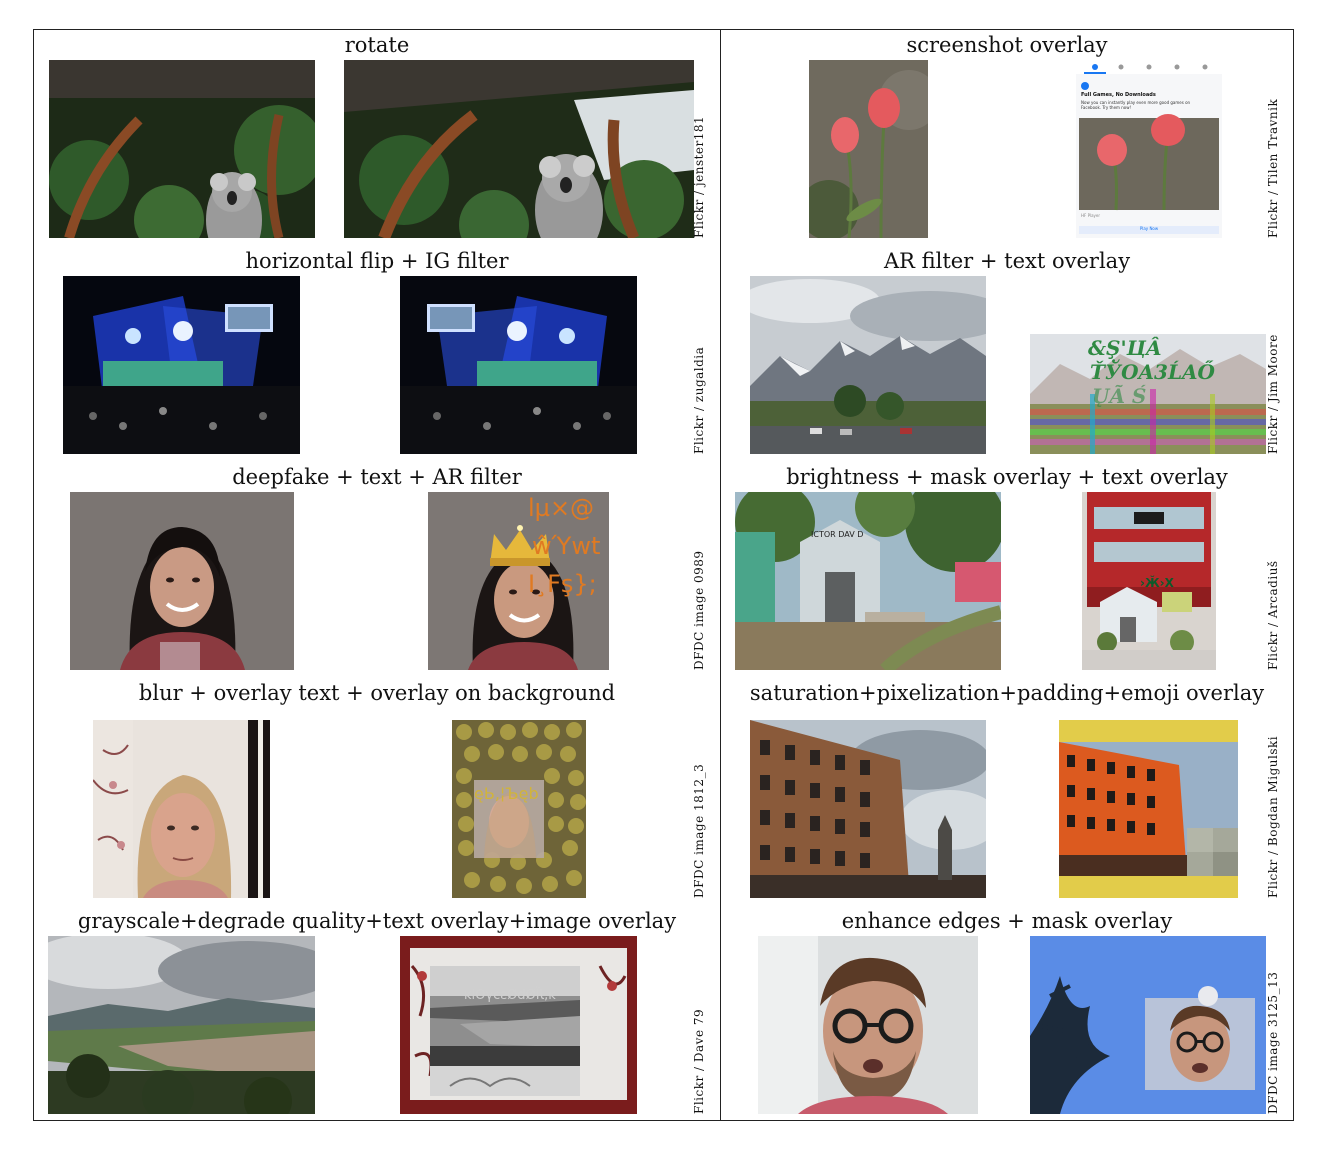  I want to click on credit-screenshot-overlay: Flickr / Tilen Travnik, so click(1273, 168).